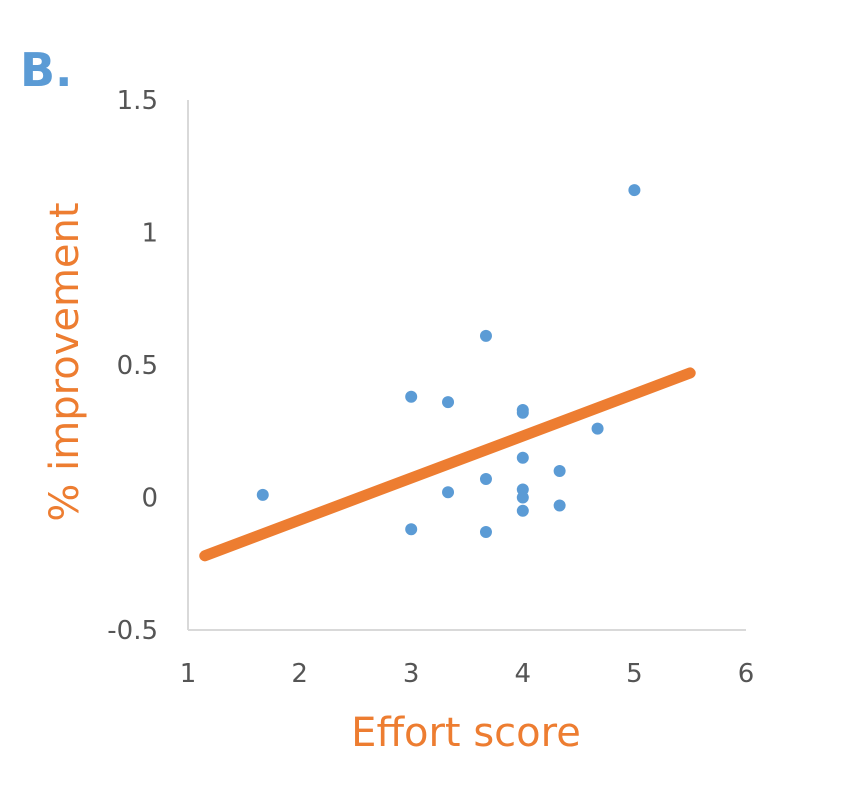 The image size is (860, 800). I want to click on x-tick-label: 4, so click(523, 674).